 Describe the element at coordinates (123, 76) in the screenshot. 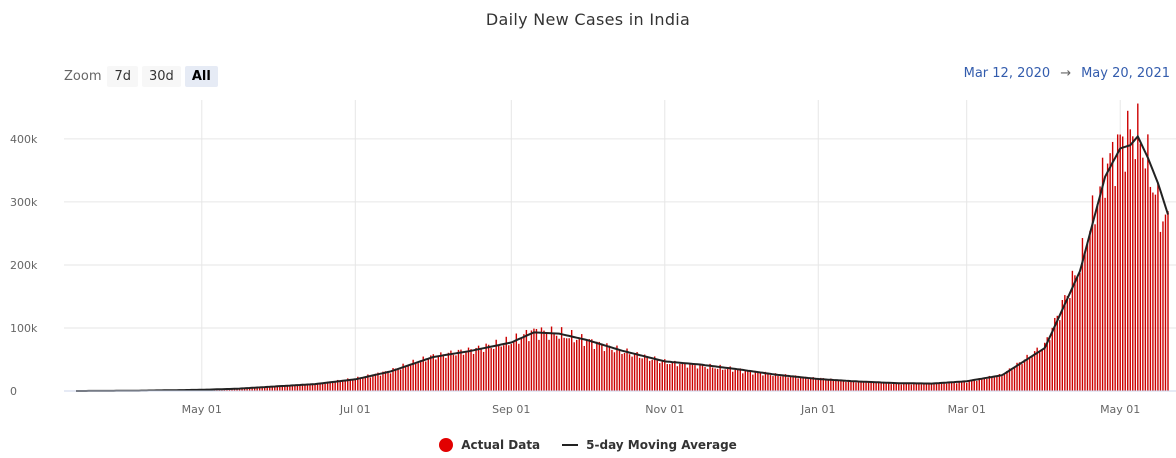

I see `zoom-7d-button: 7d` at that location.